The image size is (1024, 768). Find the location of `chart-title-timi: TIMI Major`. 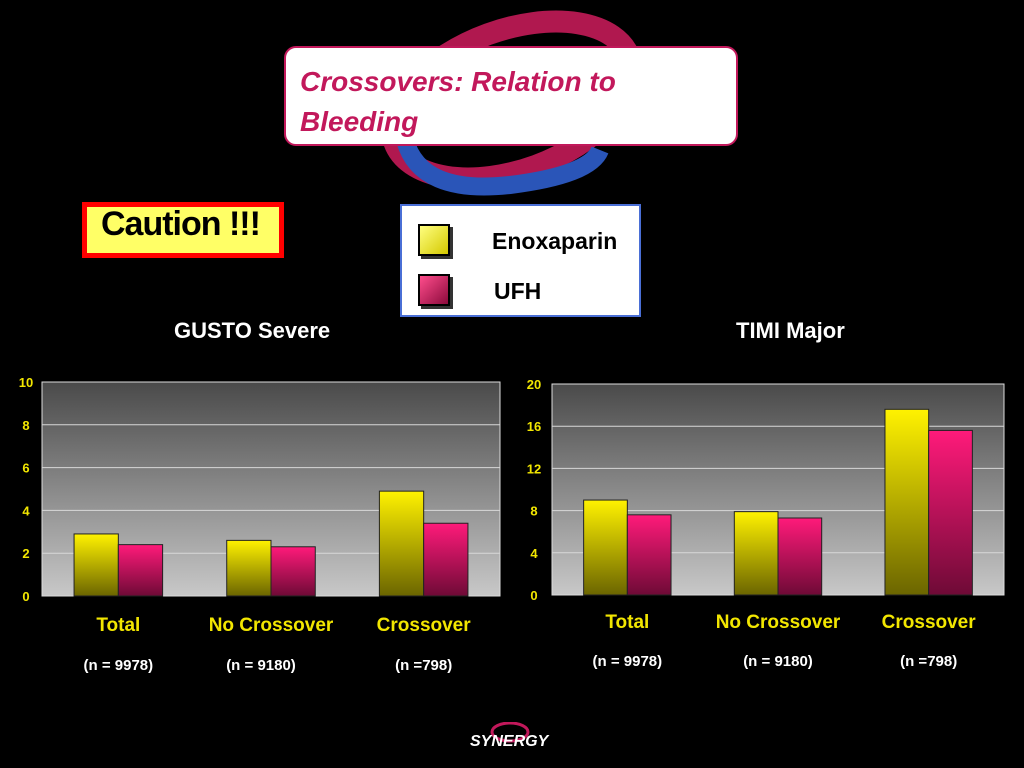

chart-title-timi: TIMI Major is located at coordinates (790, 330).